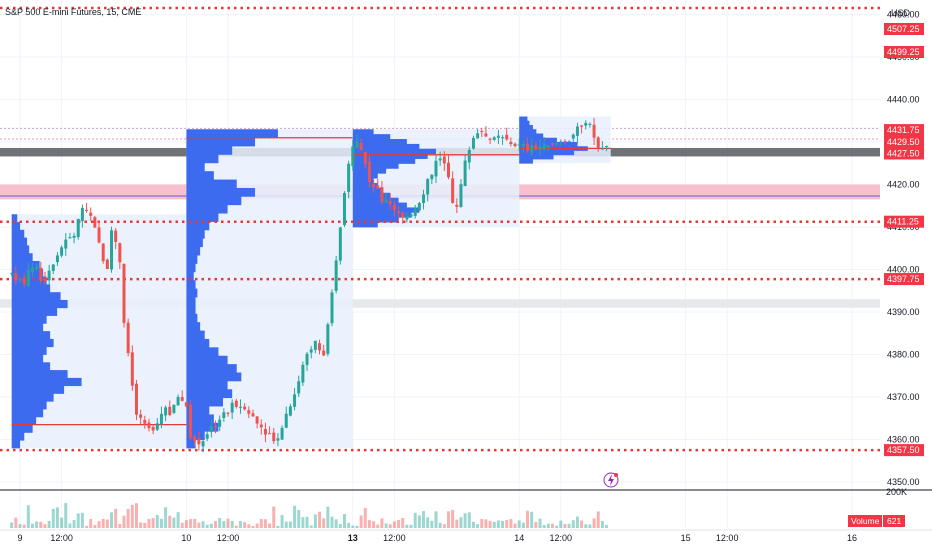 The image size is (932, 555). What do you see at coordinates (903, 397) in the screenshot?
I see `y-tick-label: 4370.00` at bounding box center [903, 397].